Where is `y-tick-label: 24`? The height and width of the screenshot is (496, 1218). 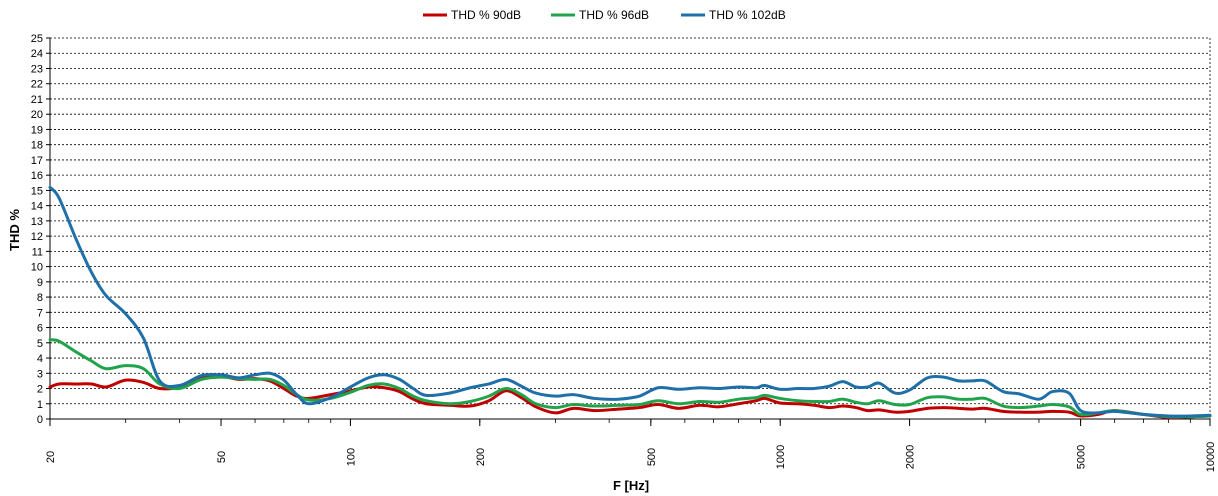 y-tick-label: 24 is located at coordinates (37, 54).